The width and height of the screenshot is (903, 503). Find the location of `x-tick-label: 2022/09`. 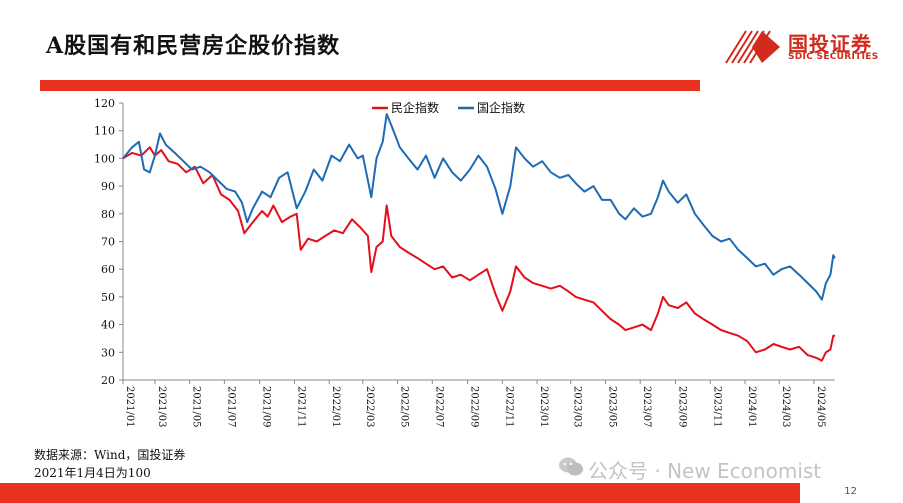

x-tick-label: 2022/09 is located at coordinates (474, 407).